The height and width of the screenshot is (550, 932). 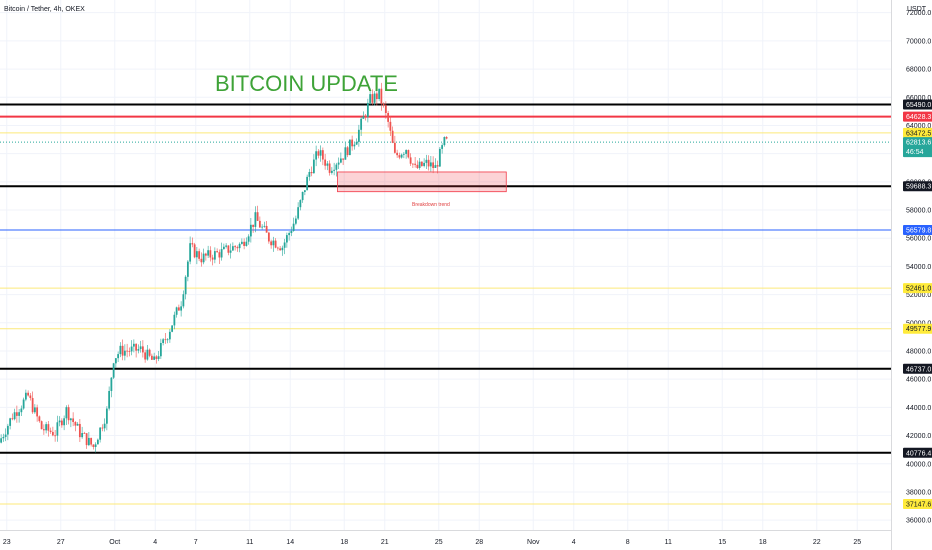 What do you see at coordinates (918, 464) in the screenshot?
I see `price-tick-label: 40000.0` at bounding box center [918, 464].